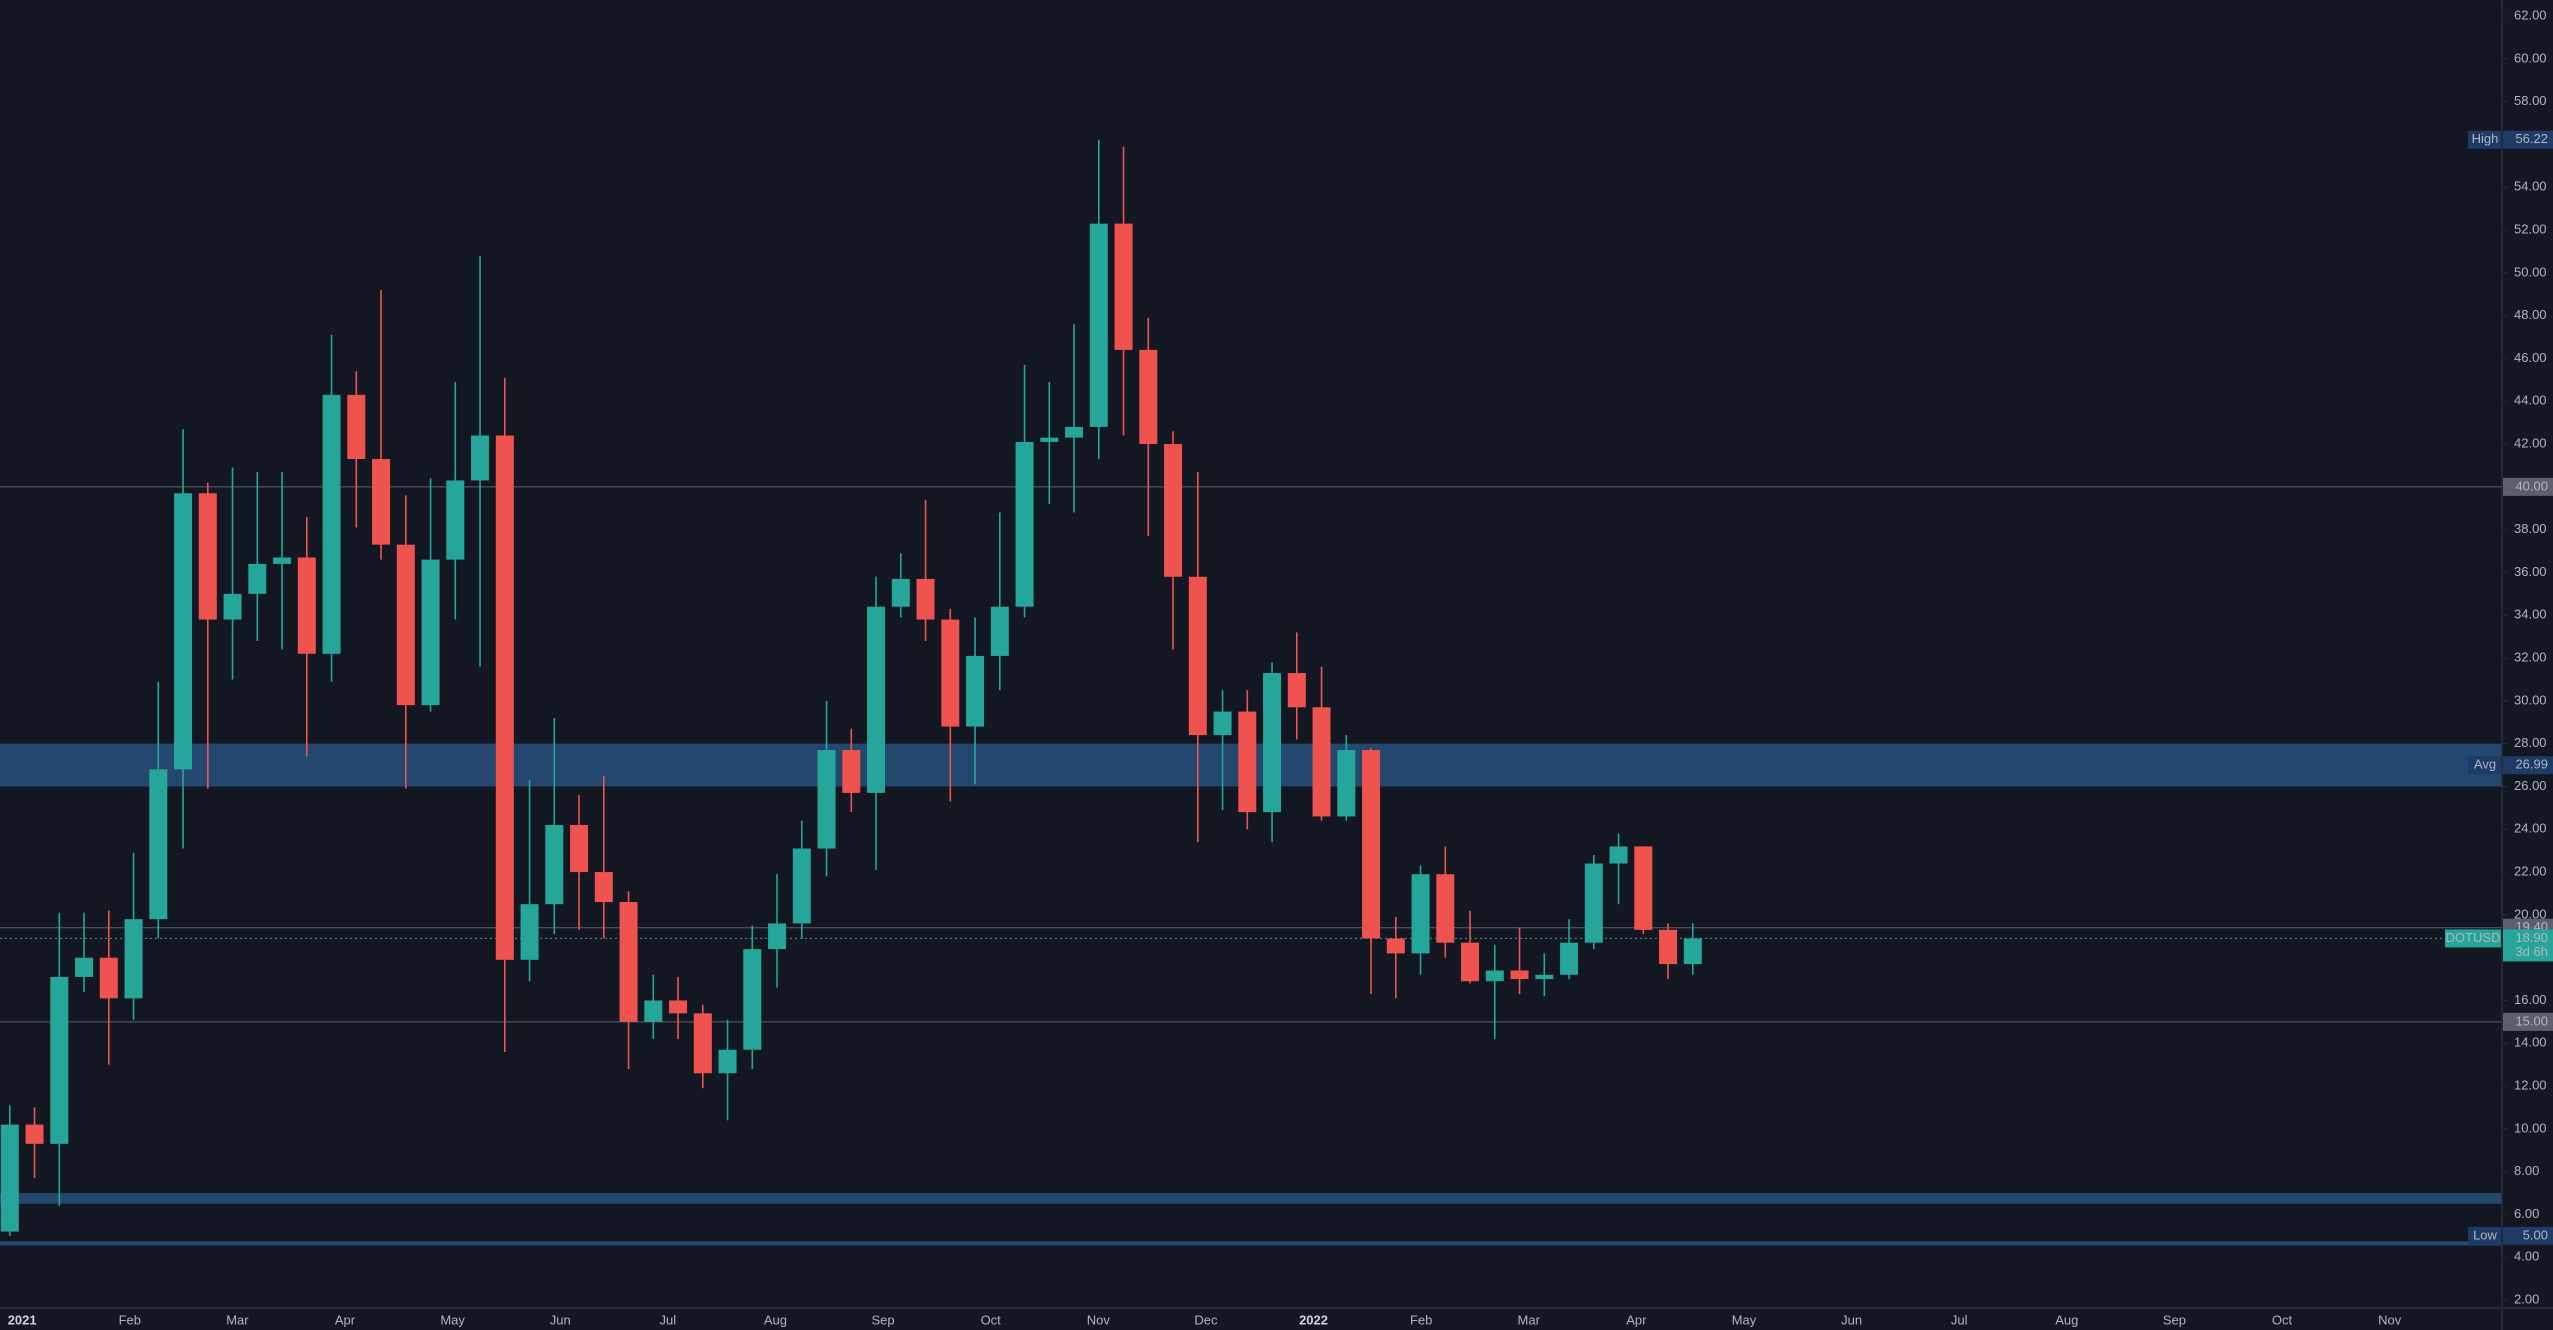 The width and height of the screenshot is (2553, 1330). What do you see at coordinates (2530, 186) in the screenshot?
I see `y-tick-label: 54.00` at bounding box center [2530, 186].